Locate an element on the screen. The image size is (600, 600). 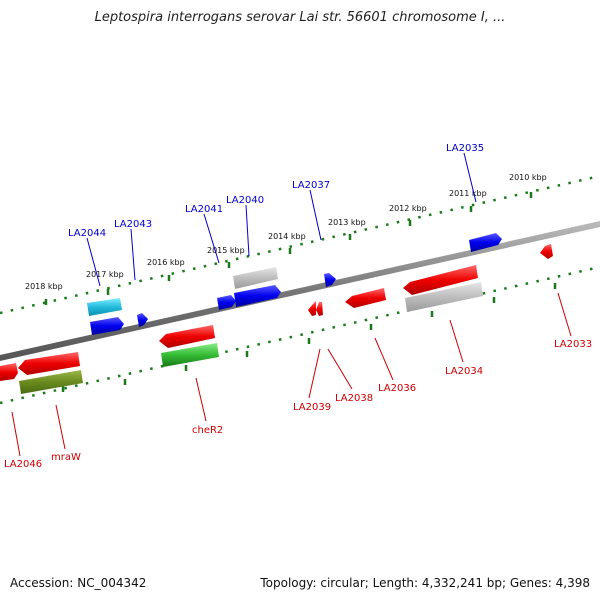
scale-label: 2016 kbp is located at coordinates (166, 262).